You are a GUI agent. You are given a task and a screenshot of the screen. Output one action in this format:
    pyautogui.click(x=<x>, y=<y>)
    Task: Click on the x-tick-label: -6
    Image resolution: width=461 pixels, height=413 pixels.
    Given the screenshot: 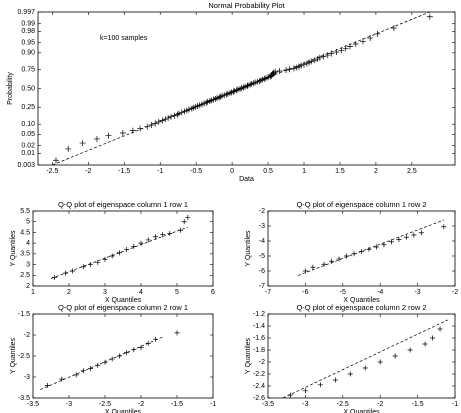 What is the action you would take?
    pyautogui.click(x=305, y=292)
    